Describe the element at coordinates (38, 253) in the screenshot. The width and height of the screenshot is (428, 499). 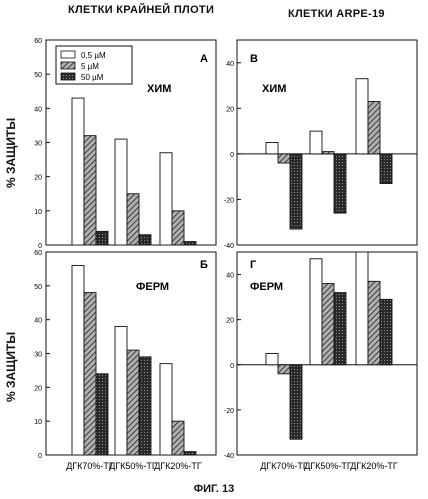
I see `panel-3-ytick-label: 60` at that location.